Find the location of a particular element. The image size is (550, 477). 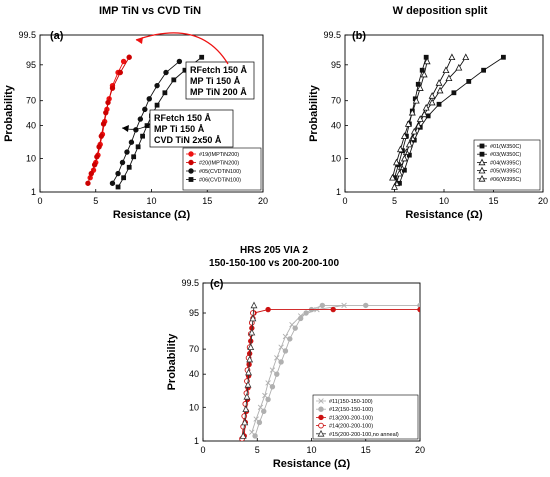

legend-entry-label: #12(150-150-100) is located at coordinates (351, 410).